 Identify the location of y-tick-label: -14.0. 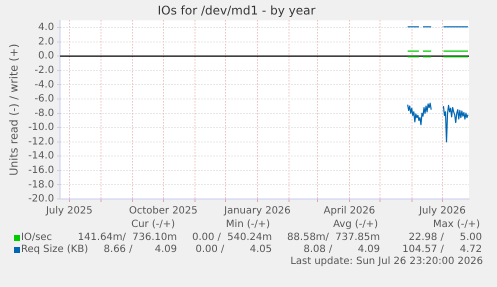
(41, 156).